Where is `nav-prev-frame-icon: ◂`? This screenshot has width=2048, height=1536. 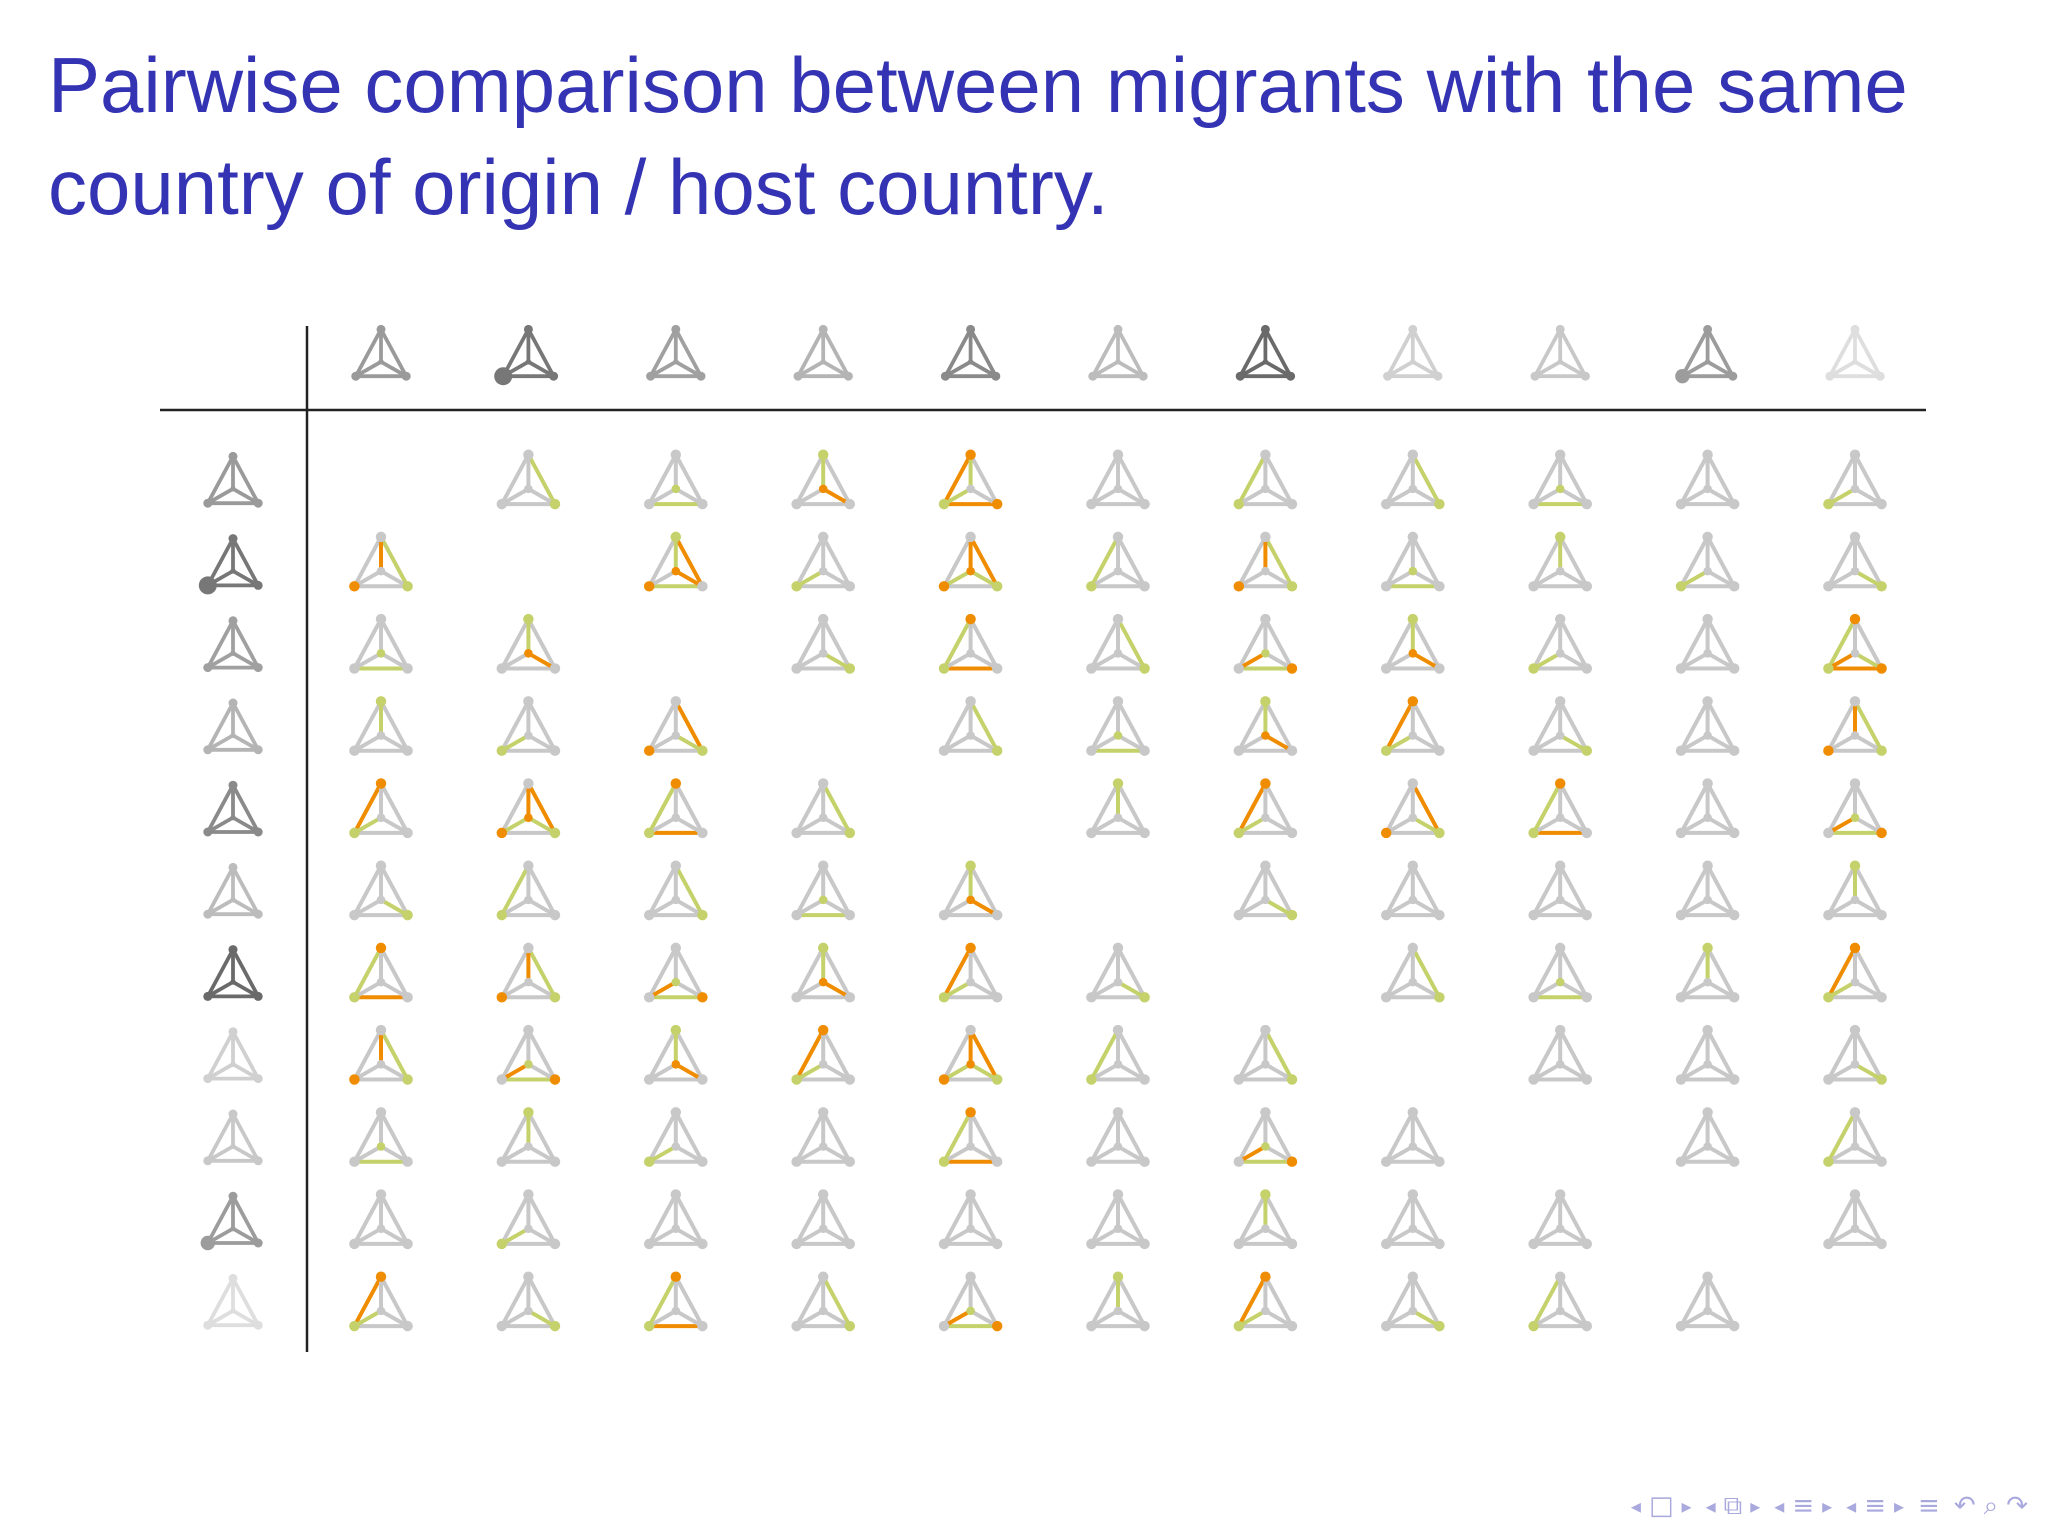
nav-prev-frame-icon: ◂ is located at coordinates (1635, 1506).